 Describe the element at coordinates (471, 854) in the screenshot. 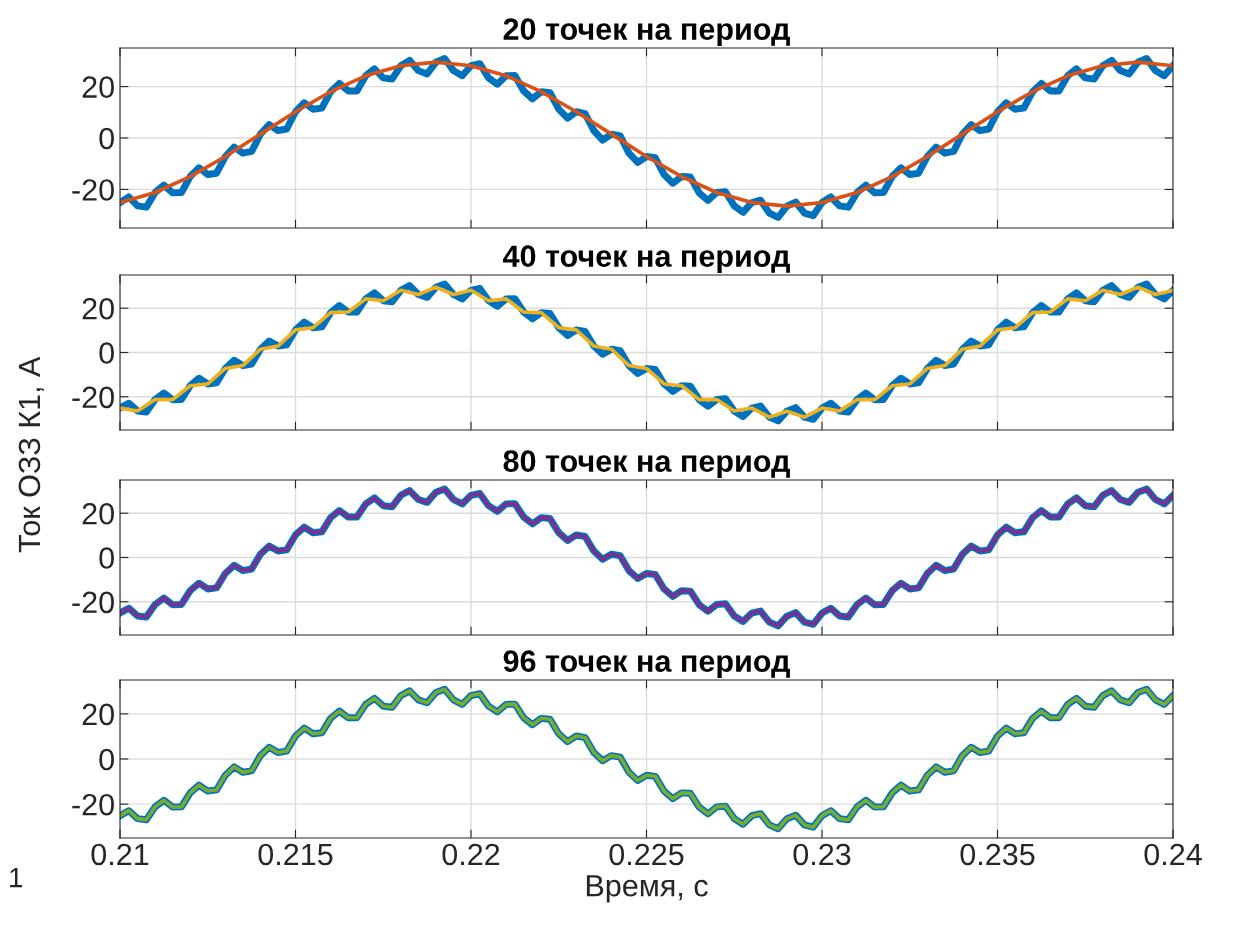

I see `x-tick-label: 0.22` at that location.